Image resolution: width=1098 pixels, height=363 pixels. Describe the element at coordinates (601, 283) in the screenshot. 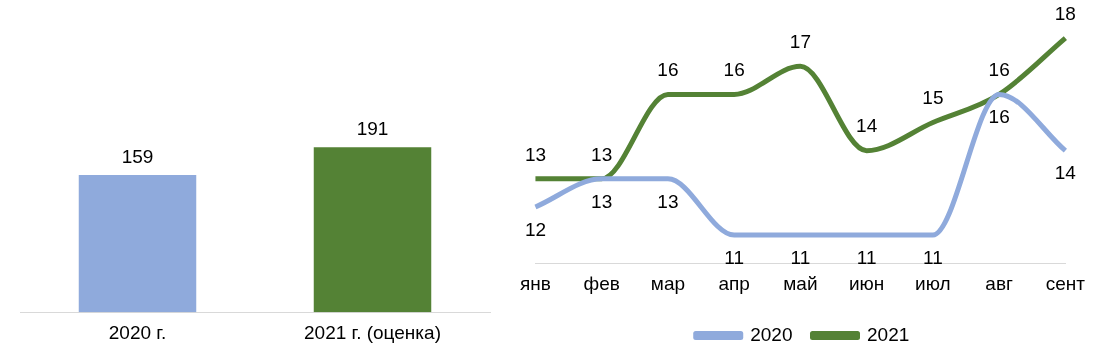

I see `x-tick-label: фев` at that location.